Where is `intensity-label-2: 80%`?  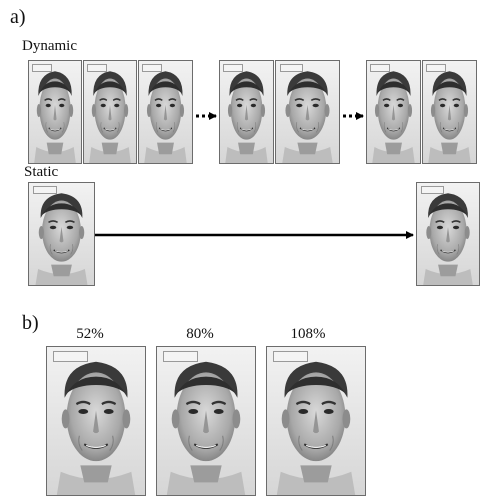
intensity-label-2: 80% is located at coordinates (200, 334).